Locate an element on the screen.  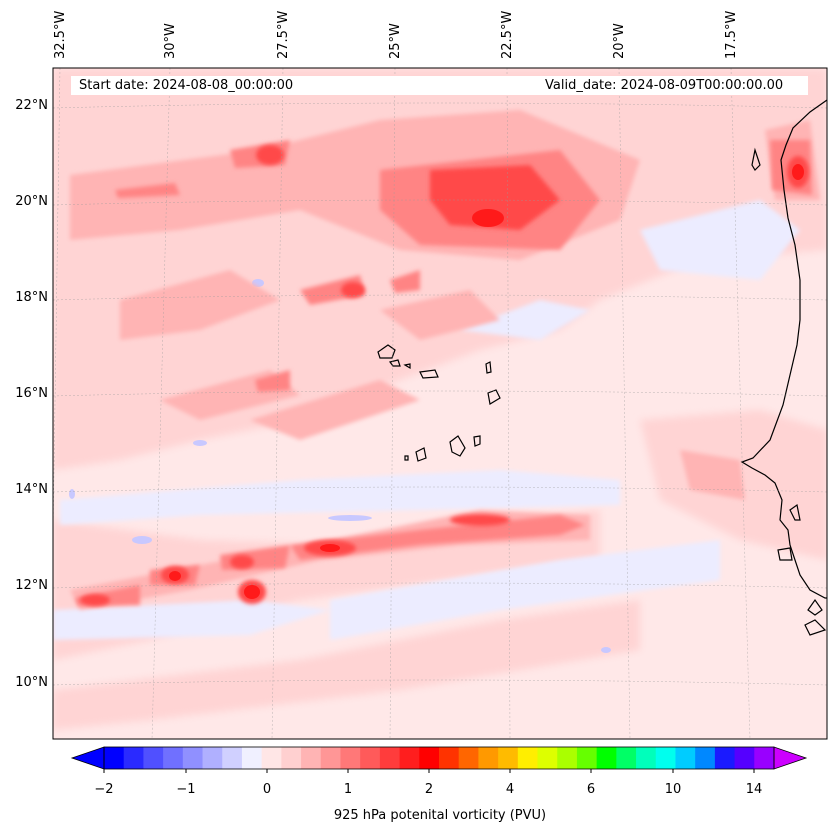
start-date: Start date: 2024-08-08_00:00:00 is located at coordinates (186, 85).